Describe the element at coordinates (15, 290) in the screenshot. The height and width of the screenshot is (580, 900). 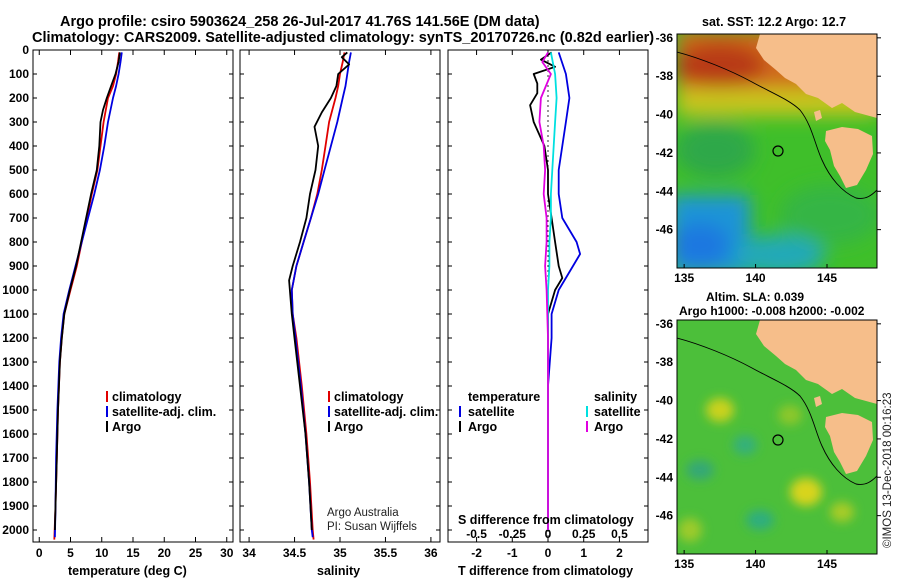
I see `depth-tick-label: 1000` at that location.